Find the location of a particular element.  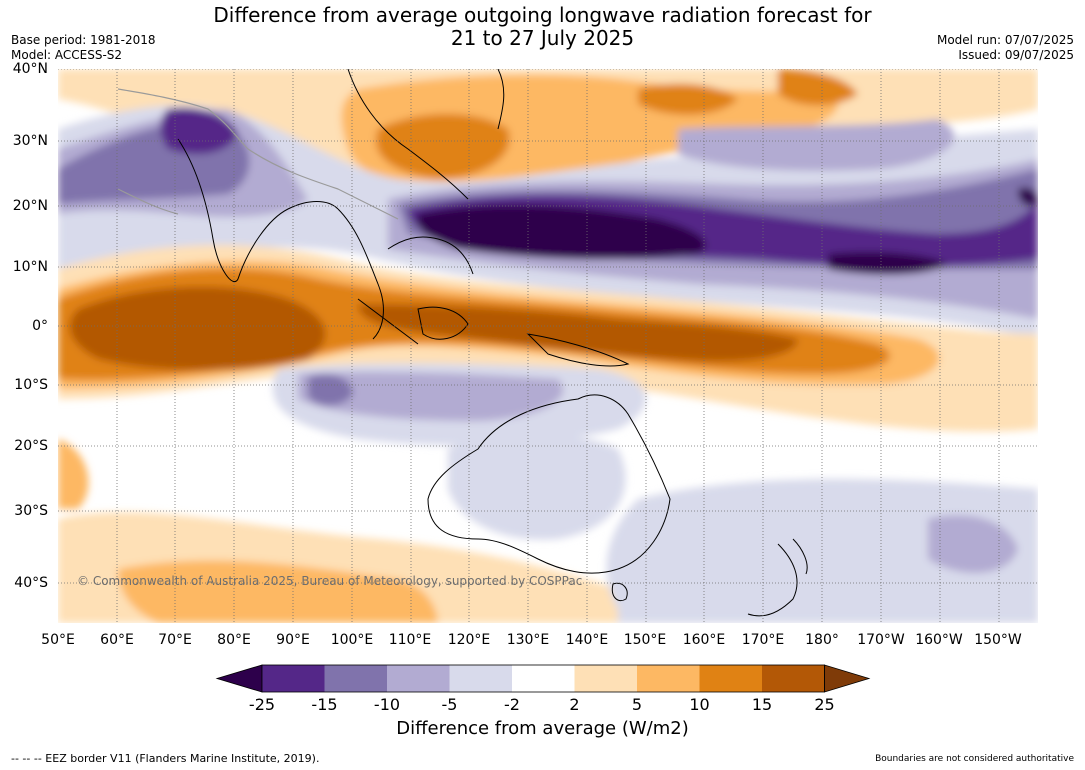

colorbar-tick: 2 is located at coordinates (574, 704).